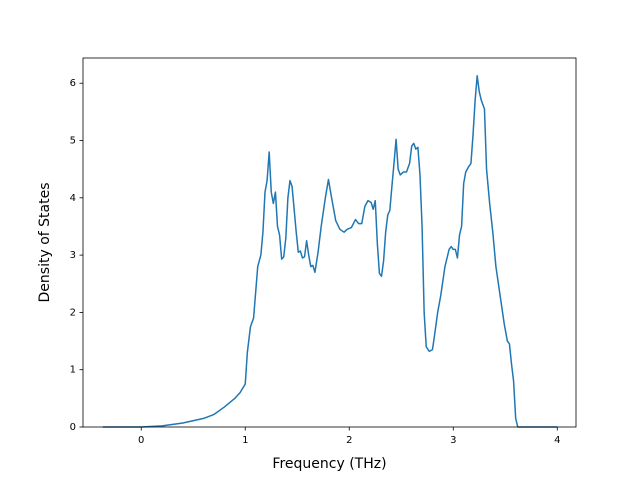 This screenshot has width=640, height=480. What do you see at coordinates (349, 440) in the screenshot?
I see `x-tick-label: 2` at bounding box center [349, 440].